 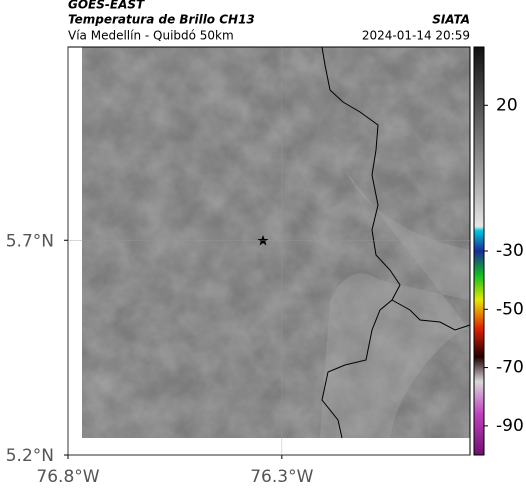 I want to click on x-tick-label: 76.8°W, so click(x=67, y=477).